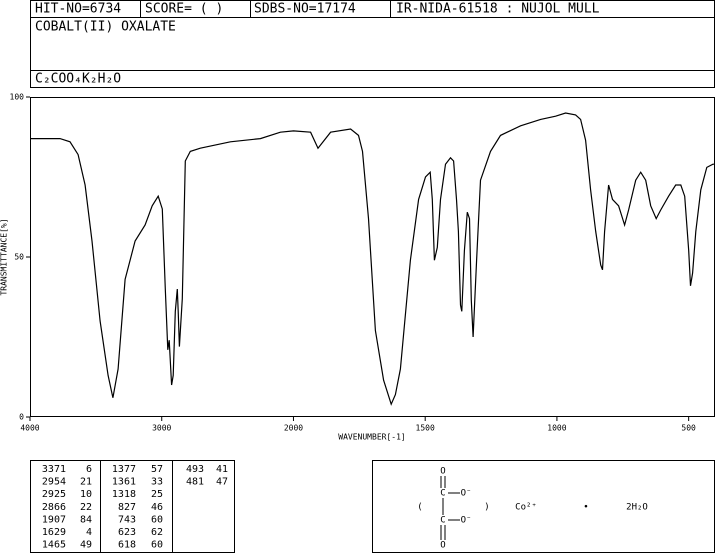  Describe the element at coordinates (371, 437) in the screenshot. I see `x-axis-label: WAVENUMBER[-1]` at that location.